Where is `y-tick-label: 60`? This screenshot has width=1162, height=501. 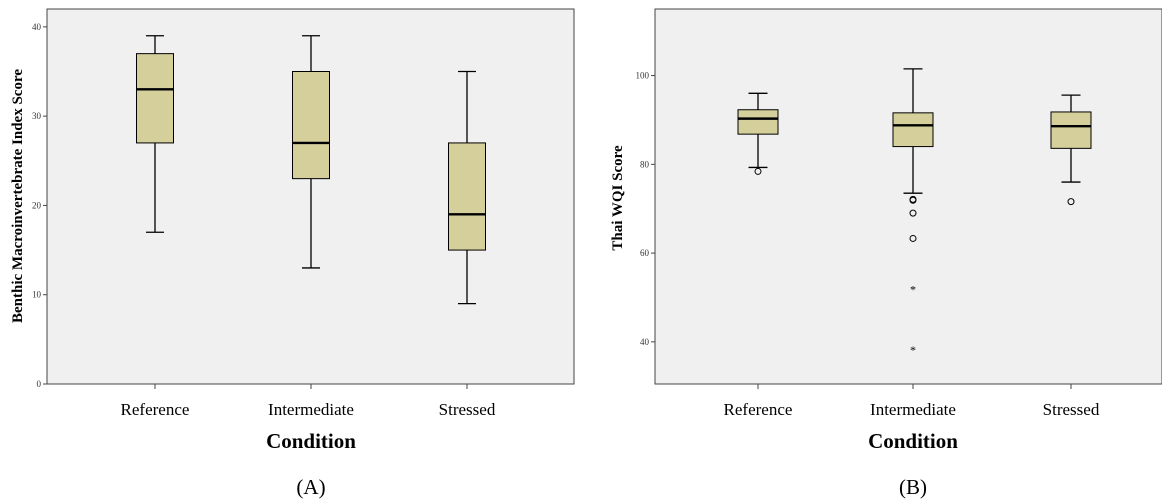
y-tick-label: 60 is located at coordinates (645, 253).